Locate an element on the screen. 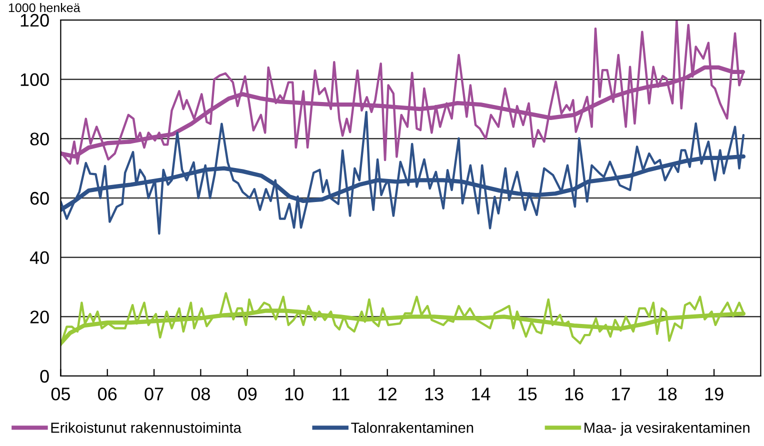 The width and height of the screenshot is (764, 446). y-tick-label: 20 is located at coordinates (39, 317).